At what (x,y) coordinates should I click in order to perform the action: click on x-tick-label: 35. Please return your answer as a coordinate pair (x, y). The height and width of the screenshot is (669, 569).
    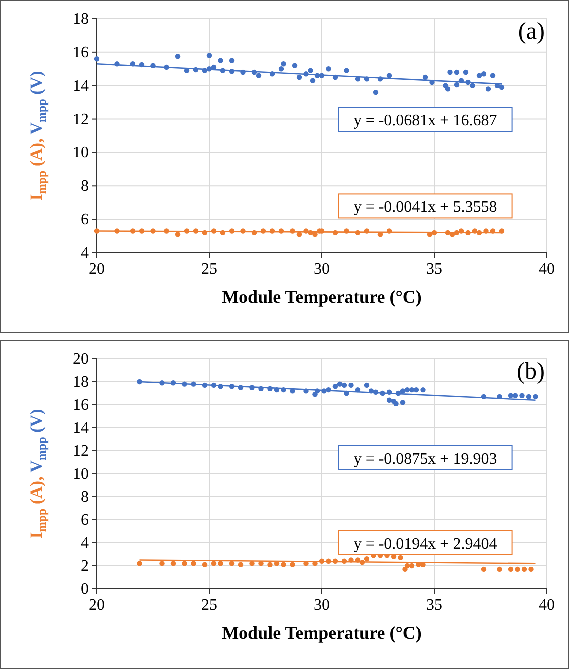
    Looking at the image, I should click on (434, 605).